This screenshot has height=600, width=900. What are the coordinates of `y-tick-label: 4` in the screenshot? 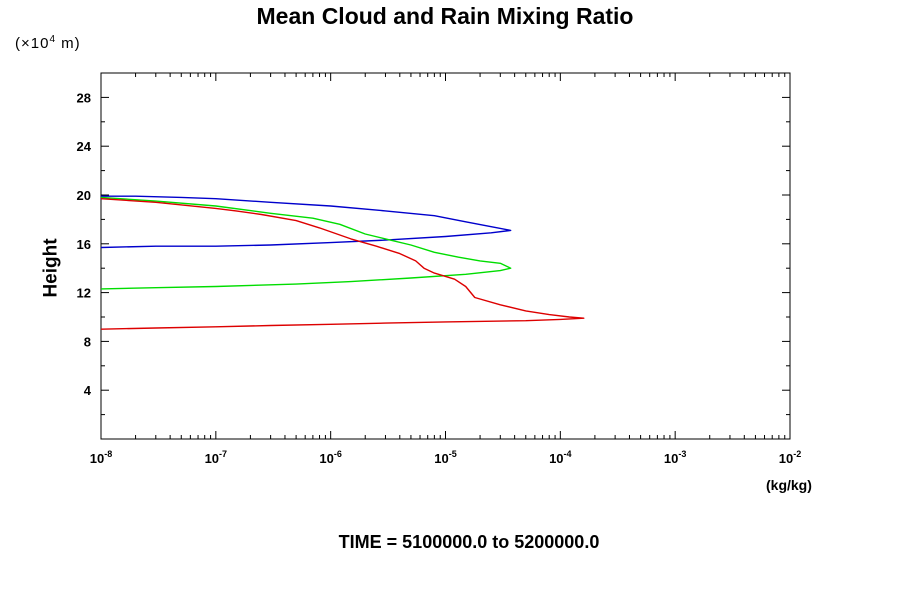 It's located at (88, 390).